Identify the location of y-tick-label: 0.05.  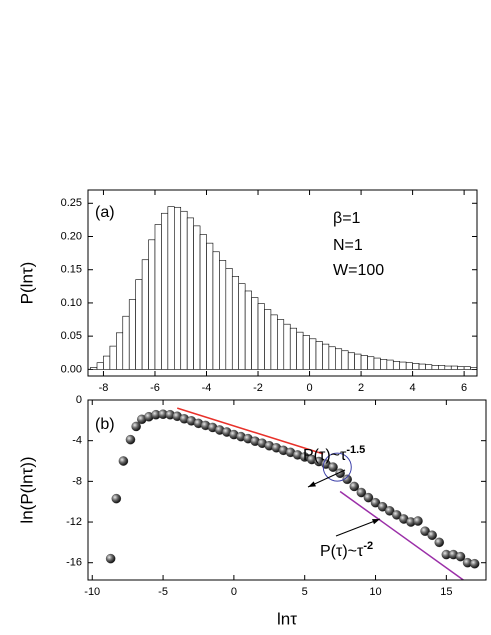
(71, 336).